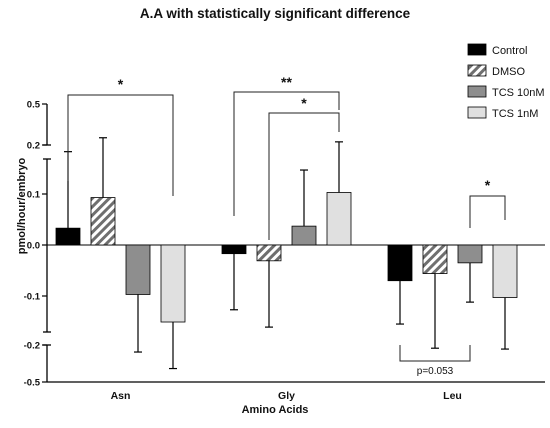  I want to click on y-tick-label: 0.1, so click(34, 195).